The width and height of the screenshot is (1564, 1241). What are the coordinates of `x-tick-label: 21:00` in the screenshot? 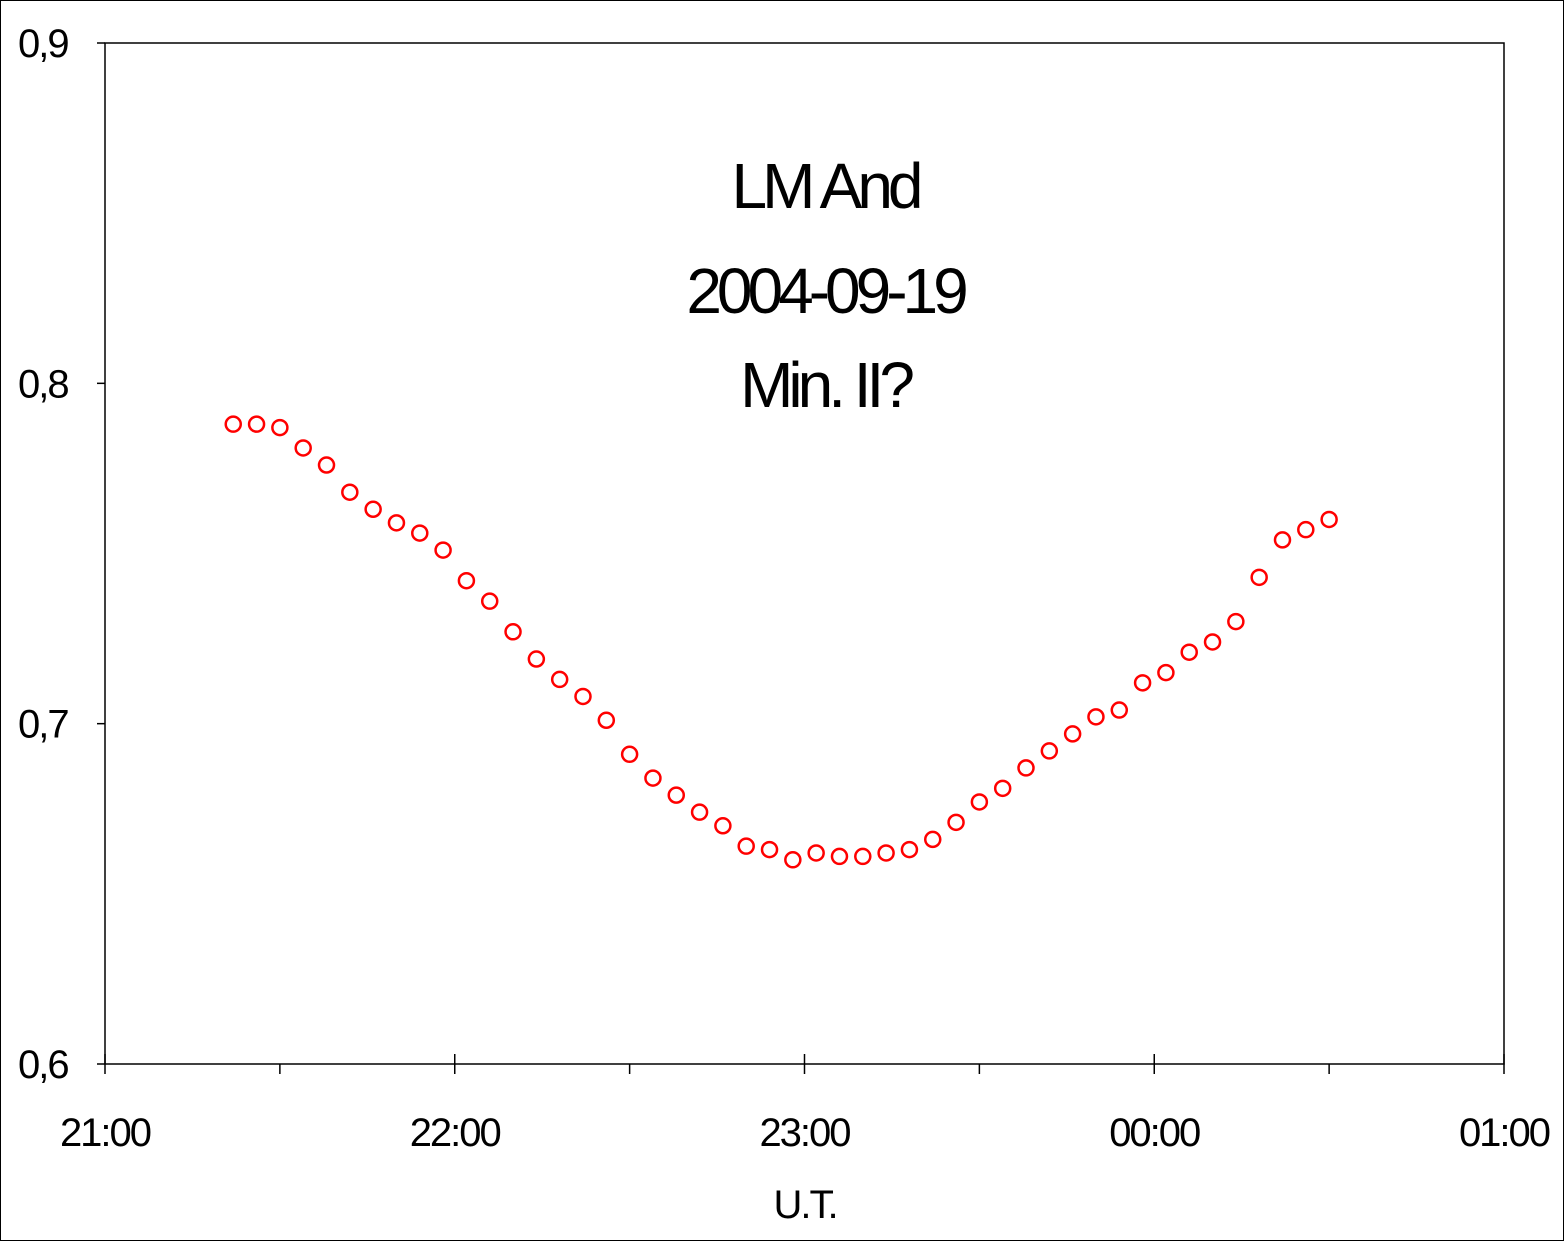 It's located at (105, 1133).